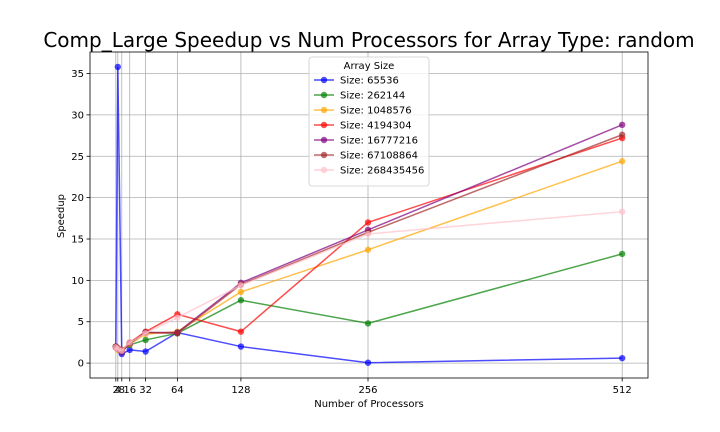 The height and width of the screenshot is (432, 720). I want to click on x-tick-label: 256, so click(367, 390).